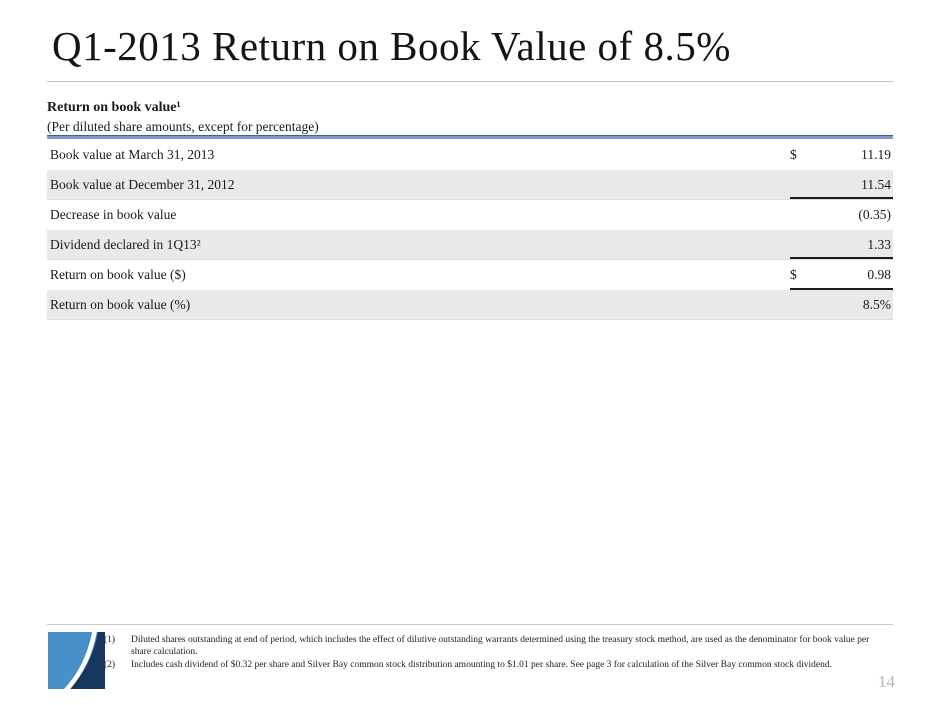 This screenshot has width=940, height=705. Describe the element at coordinates (110, 665) in the screenshot. I see `footnote-marker: (2)` at that location.